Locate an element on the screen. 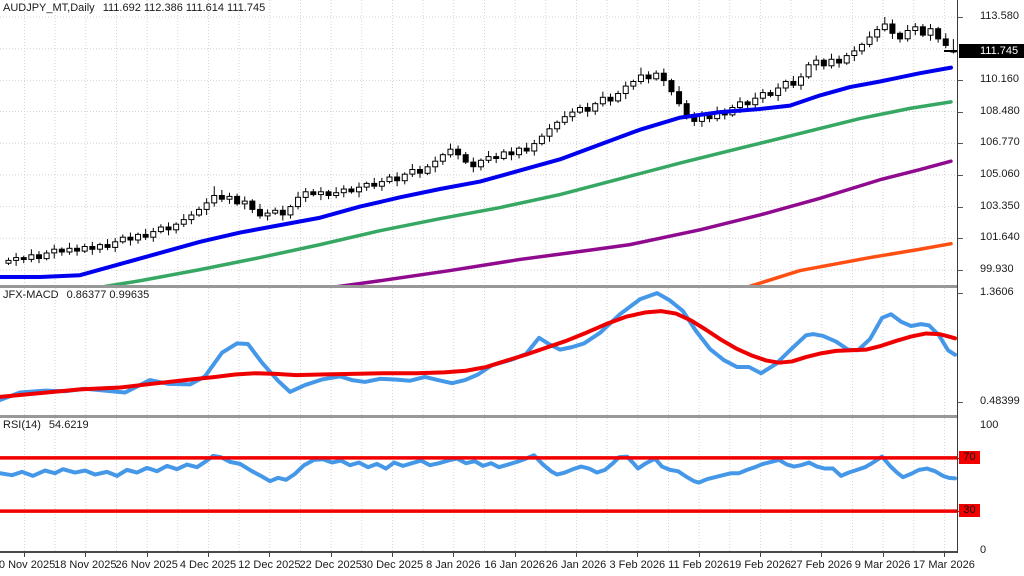 The width and height of the screenshot is (1024, 576). rsi-level-70-tag: 70 is located at coordinates (969, 457).